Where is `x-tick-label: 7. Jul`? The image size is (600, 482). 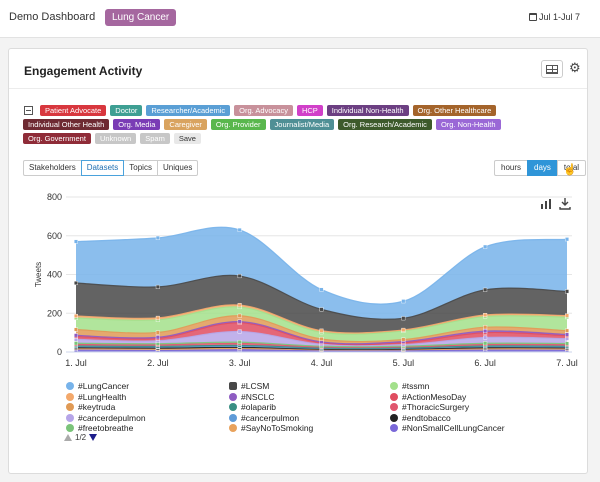
x-tick-label: 7. Jul is located at coordinates (567, 363).